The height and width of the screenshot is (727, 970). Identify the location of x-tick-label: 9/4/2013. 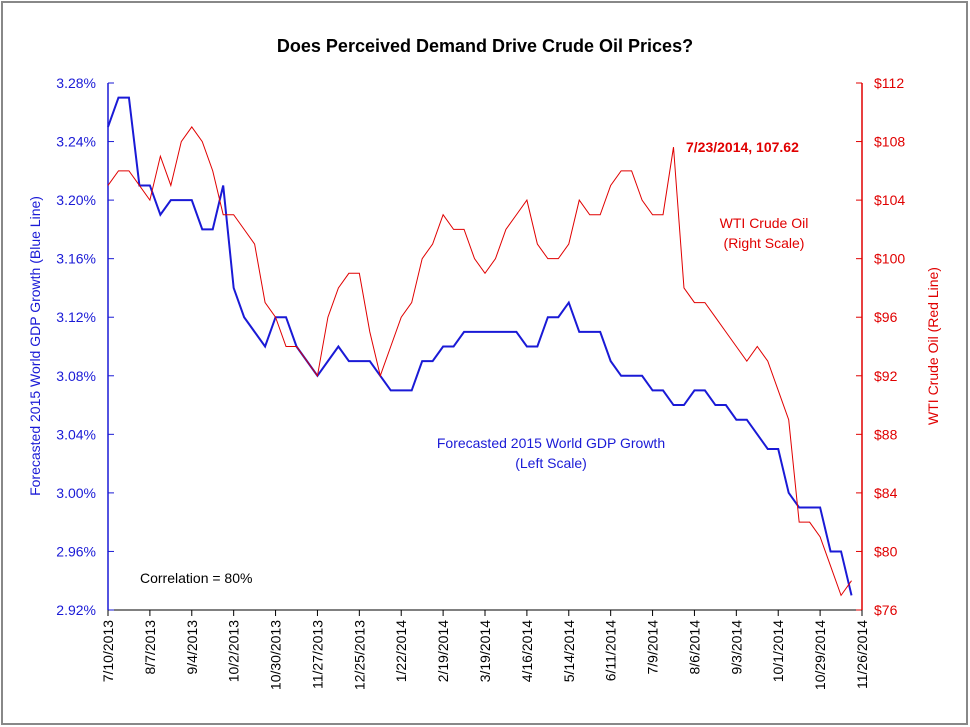
(192, 647).